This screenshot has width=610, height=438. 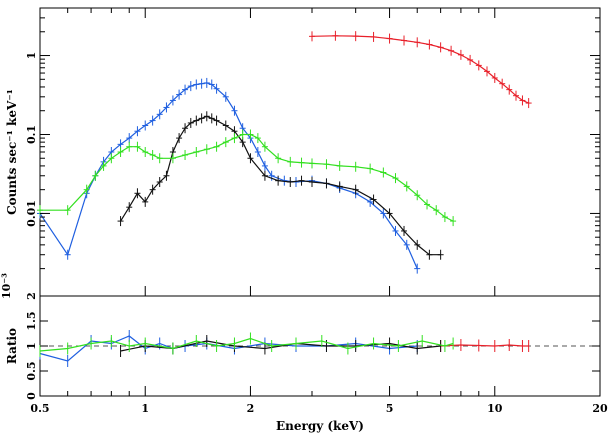 What do you see at coordinates (600, 408) in the screenshot?
I see `xtick-label-5: 20` at bounding box center [600, 408].